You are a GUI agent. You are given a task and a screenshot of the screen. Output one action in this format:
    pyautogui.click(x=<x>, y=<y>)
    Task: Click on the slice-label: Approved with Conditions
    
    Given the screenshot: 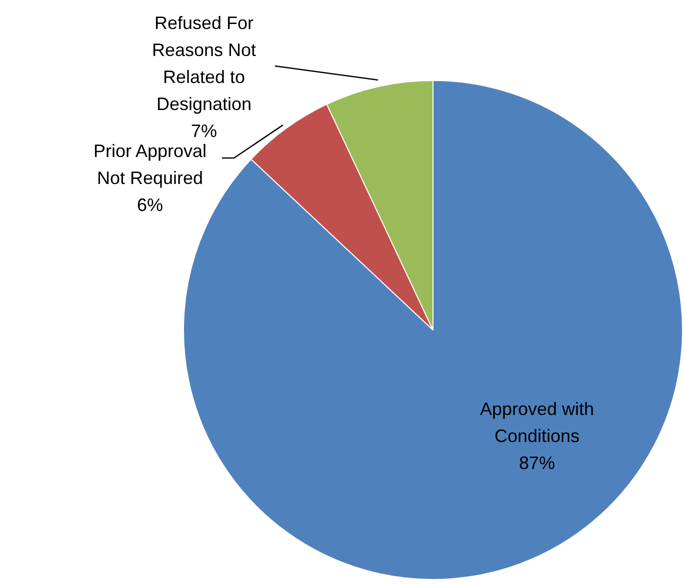 What is the action you would take?
    pyautogui.click(x=537, y=422)
    